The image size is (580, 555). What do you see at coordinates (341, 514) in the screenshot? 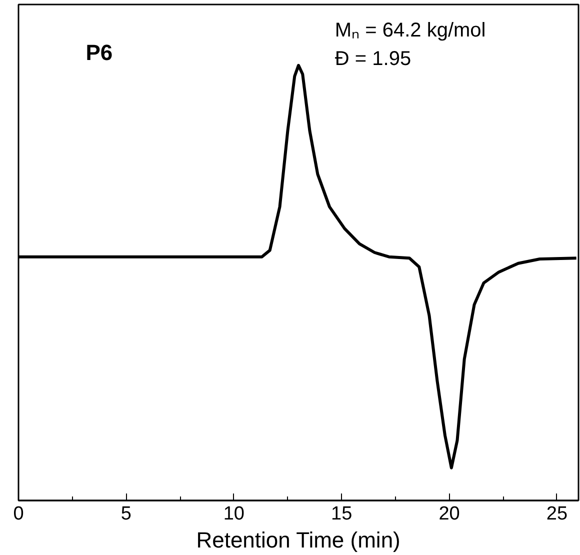
I see `x-tick-label: 15` at bounding box center [341, 514].